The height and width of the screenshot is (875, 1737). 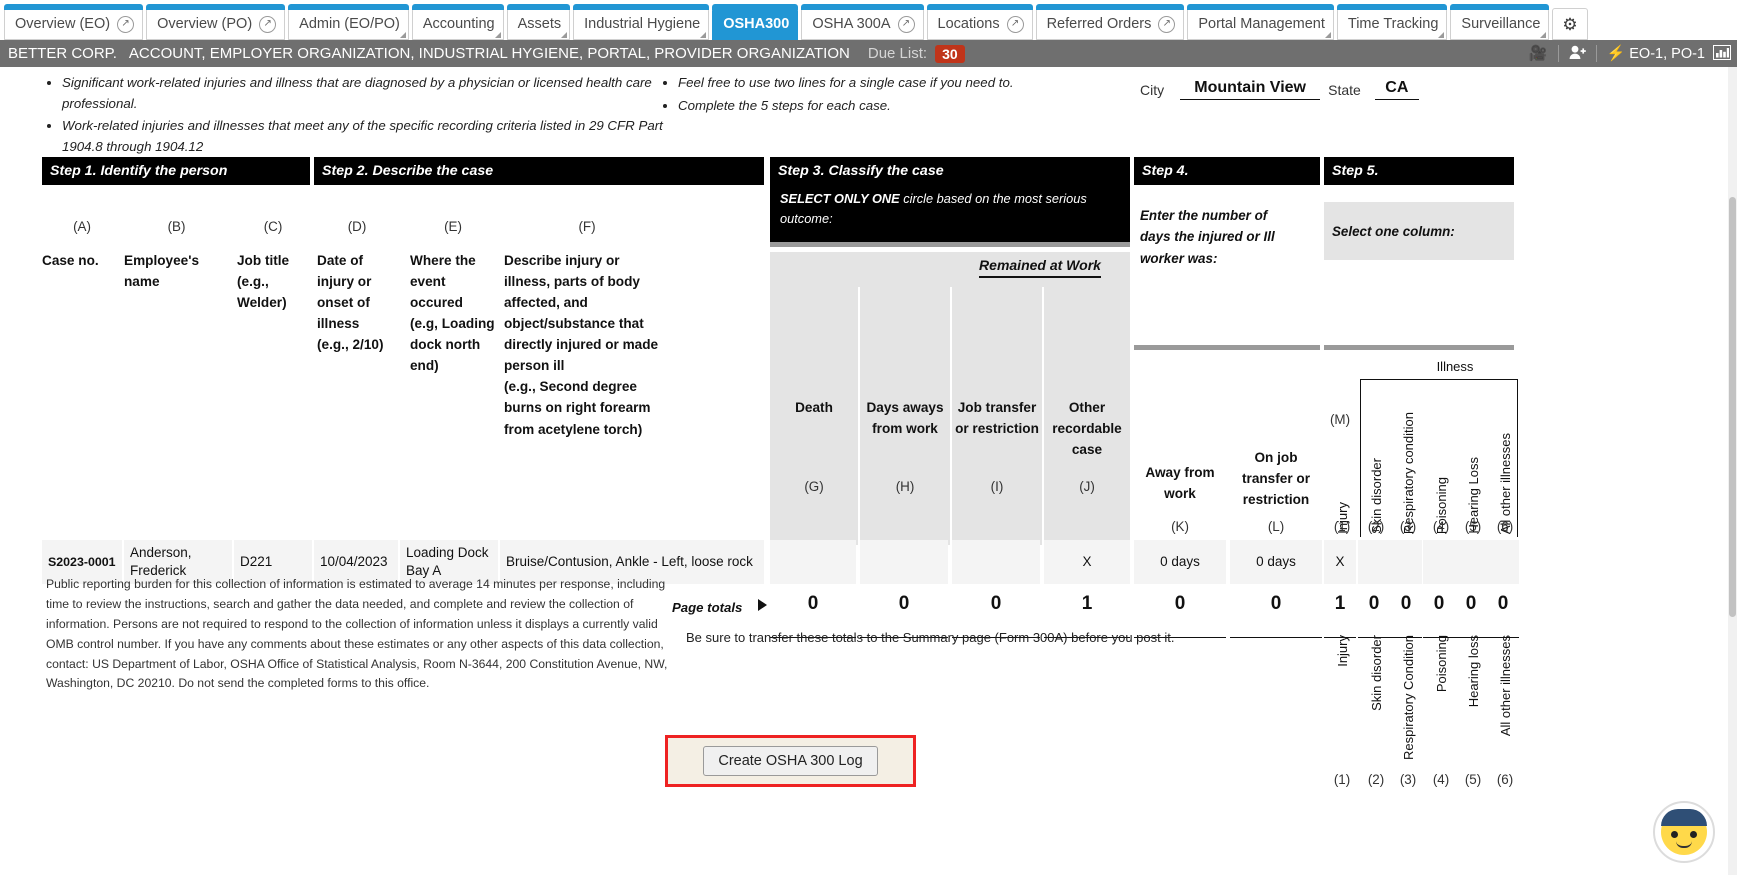 I want to click on total-respiratory: 0, so click(x=1406, y=615).